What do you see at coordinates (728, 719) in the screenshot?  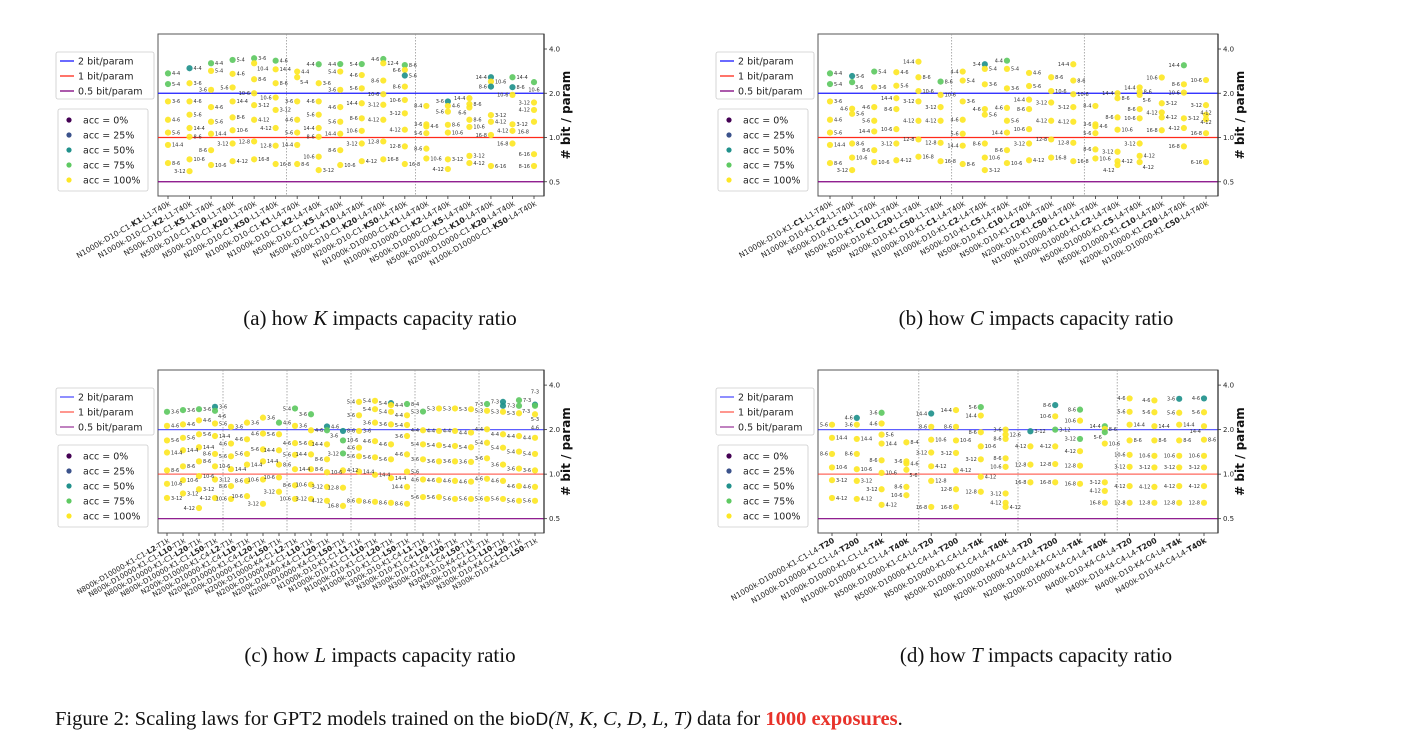 I see `caption-middle: data for` at bounding box center [728, 719].